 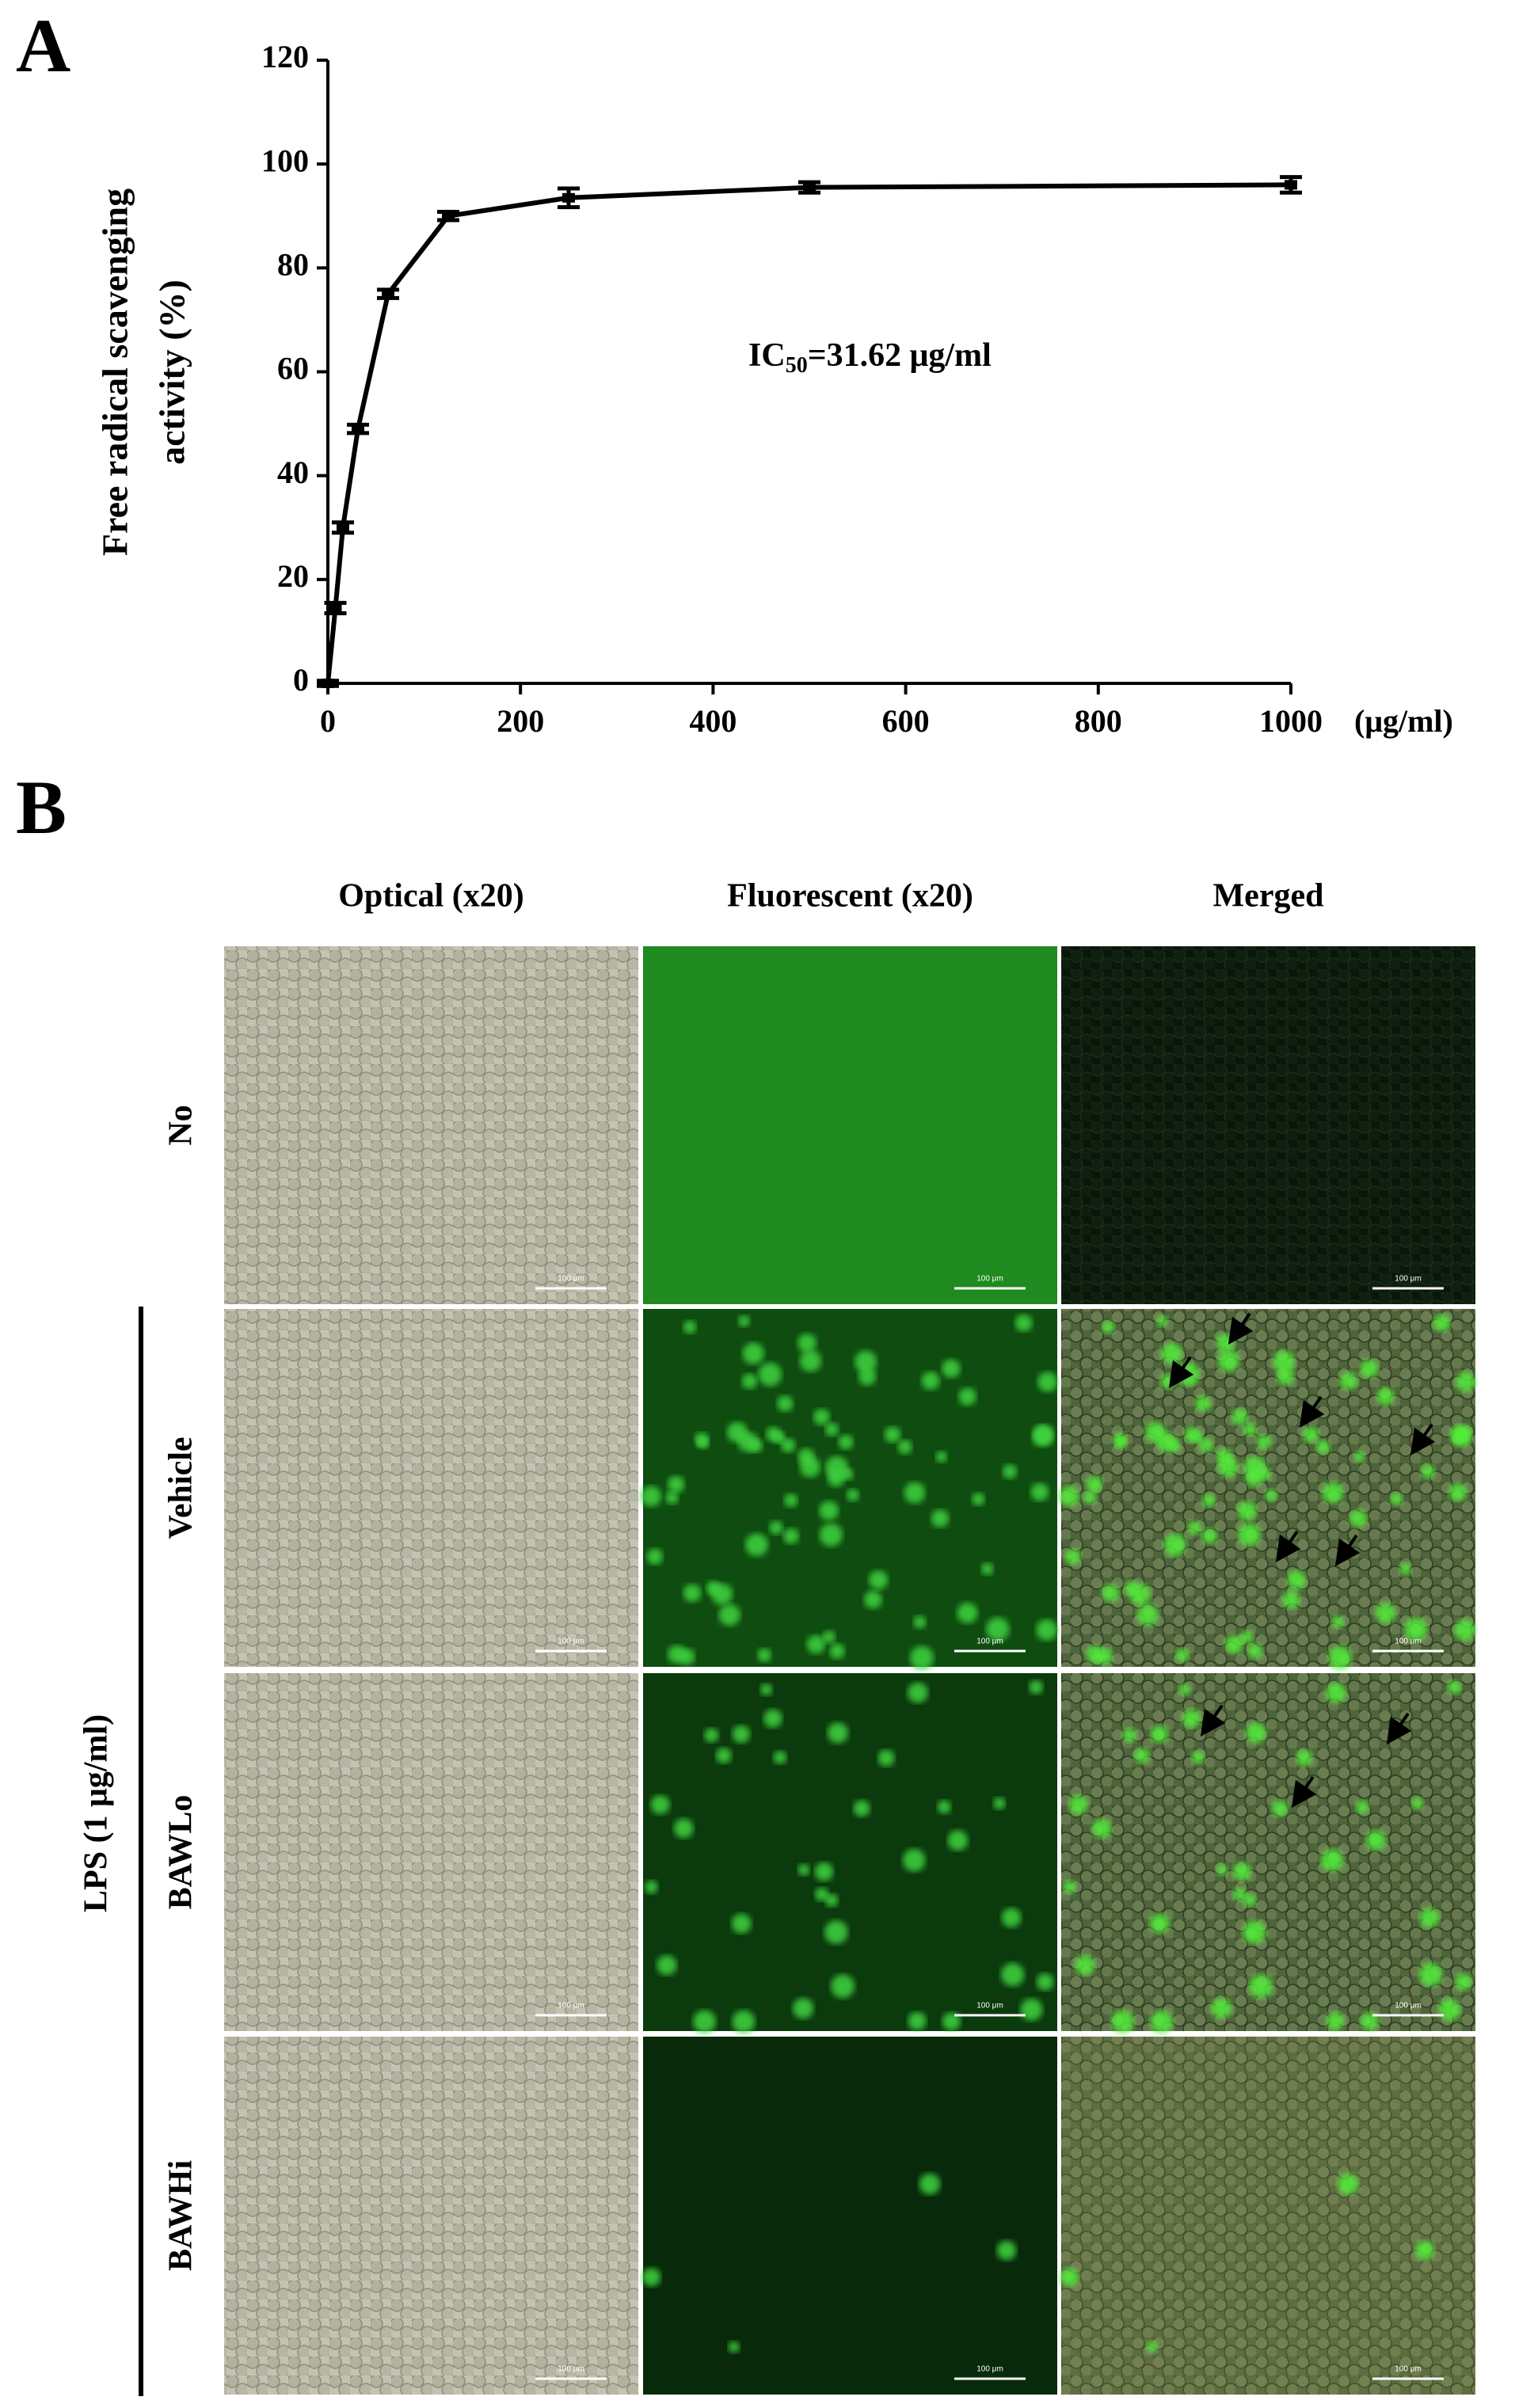 I want to click on tint, so click(x=1268, y=2216).